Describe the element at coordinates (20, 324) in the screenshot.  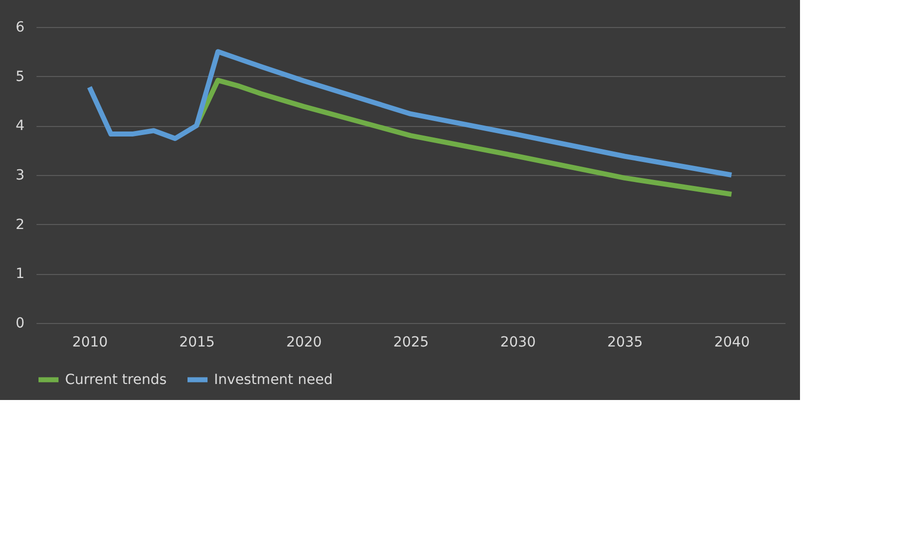
I see `y-tick-label: 0` at that location.